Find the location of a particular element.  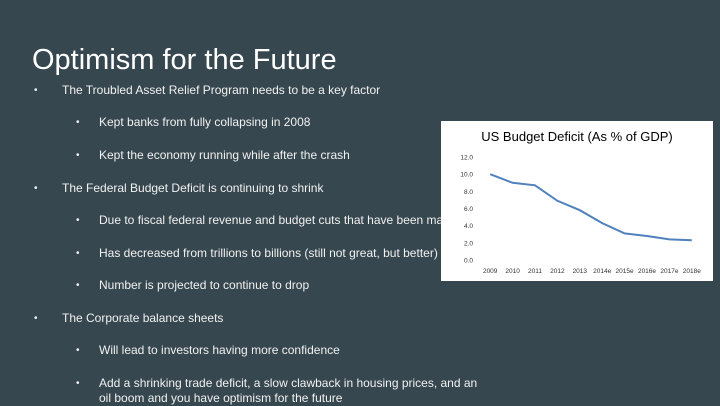

x-tick-label: 2009 is located at coordinates (490, 271).